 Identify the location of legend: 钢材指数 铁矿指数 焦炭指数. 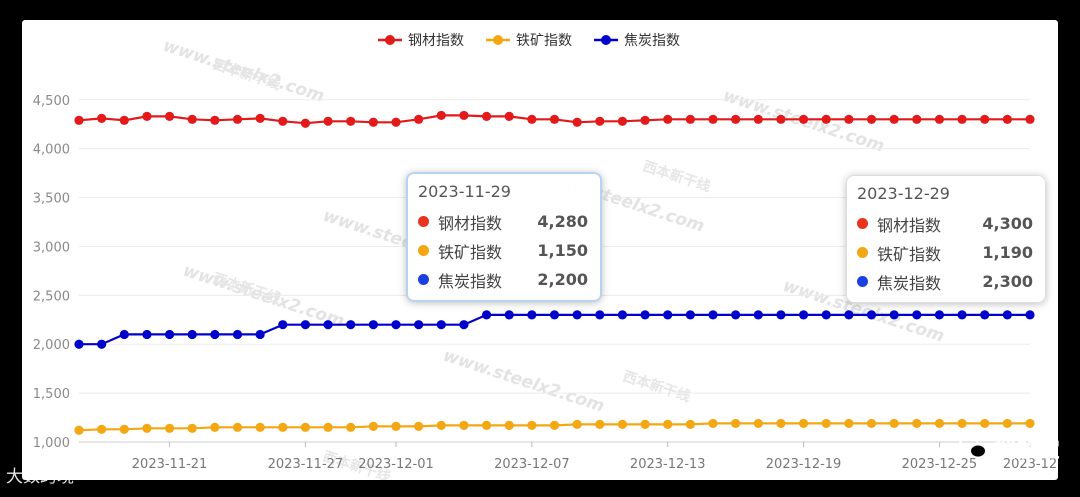
(529, 41).